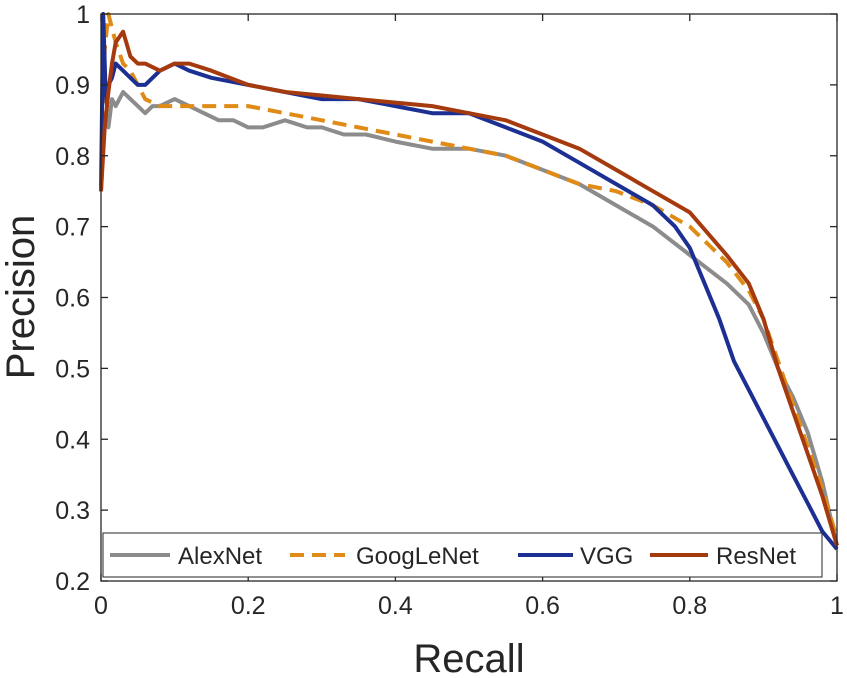  I want to click on y-tick-label: 0.6, so click(72, 299).